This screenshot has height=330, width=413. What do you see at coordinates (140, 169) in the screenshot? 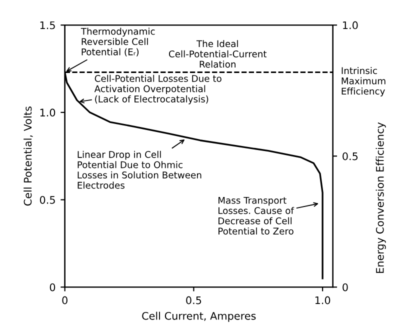
I see `annotation: Linear Drop in Cell Potential Due to Ohmic Losses in Solution Between Electrodes` at bounding box center [140, 169].